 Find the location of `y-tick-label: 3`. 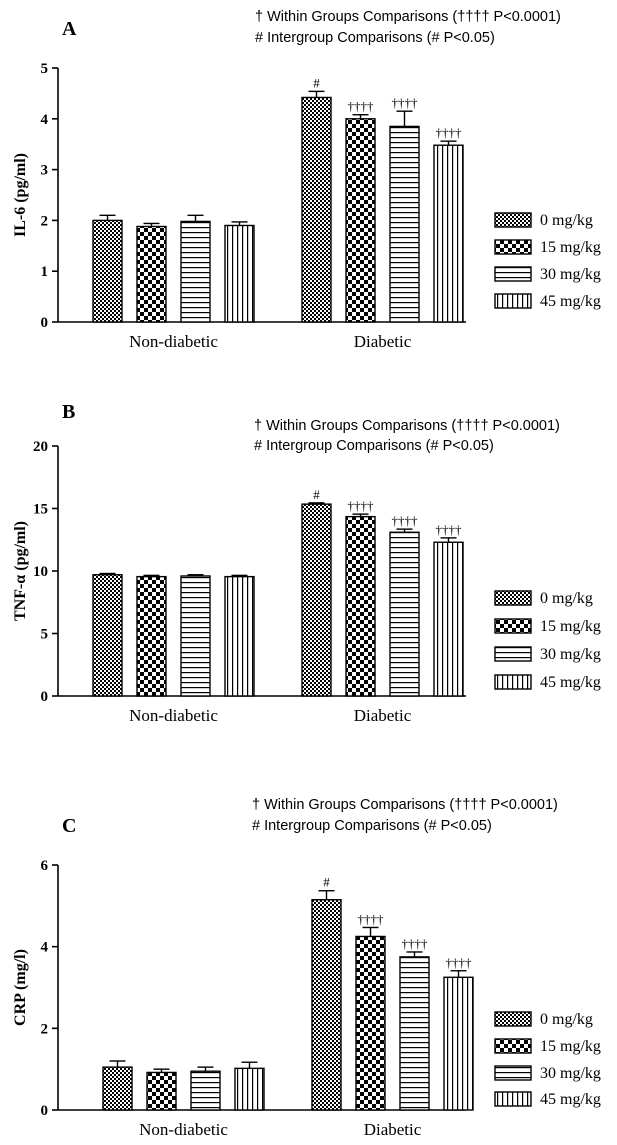

y-tick-label: 3 is located at coordinates (45, 171).